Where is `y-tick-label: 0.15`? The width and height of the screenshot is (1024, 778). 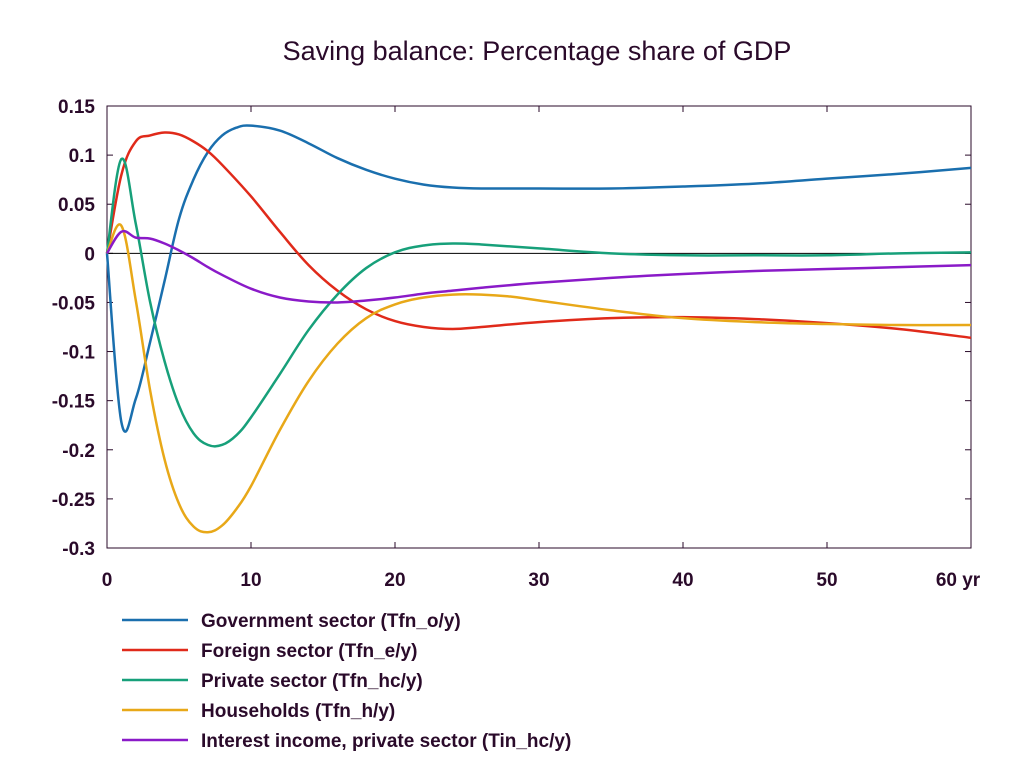
y-tick-label: 0.15 is located at coordinates (76, 107).